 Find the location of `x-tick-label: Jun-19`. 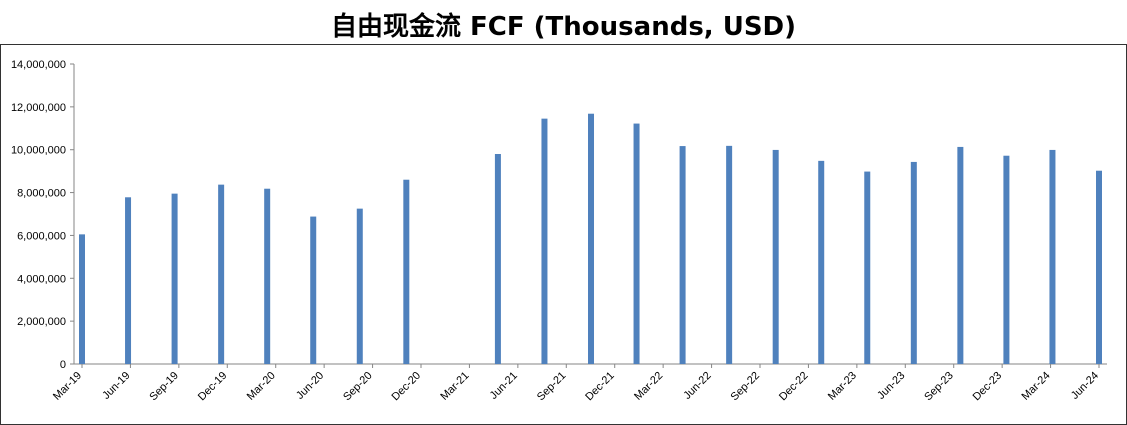

x-tick-label: Jun-19 is located at coordinates (116, 386).